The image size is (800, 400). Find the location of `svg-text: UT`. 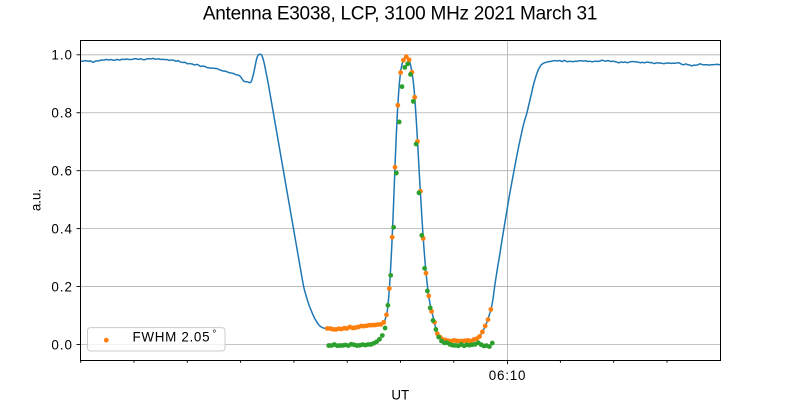

svg-text: UT is located at coordinates (400, 394).